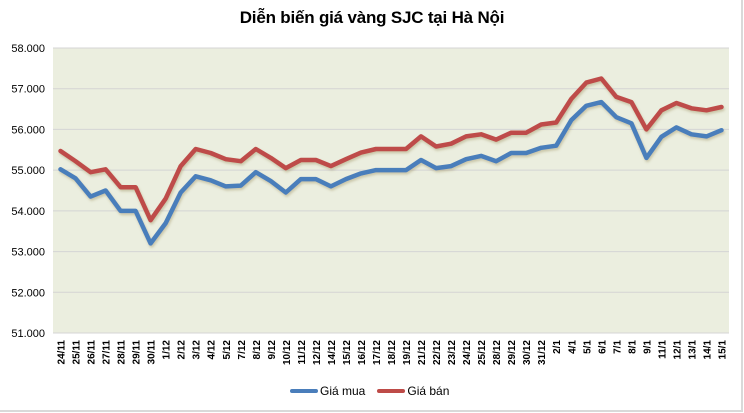 Image resolution: width=744 pixels, height=413 pixels. I want to click on legend: Giá mua Giá bán, so click(375, 391).